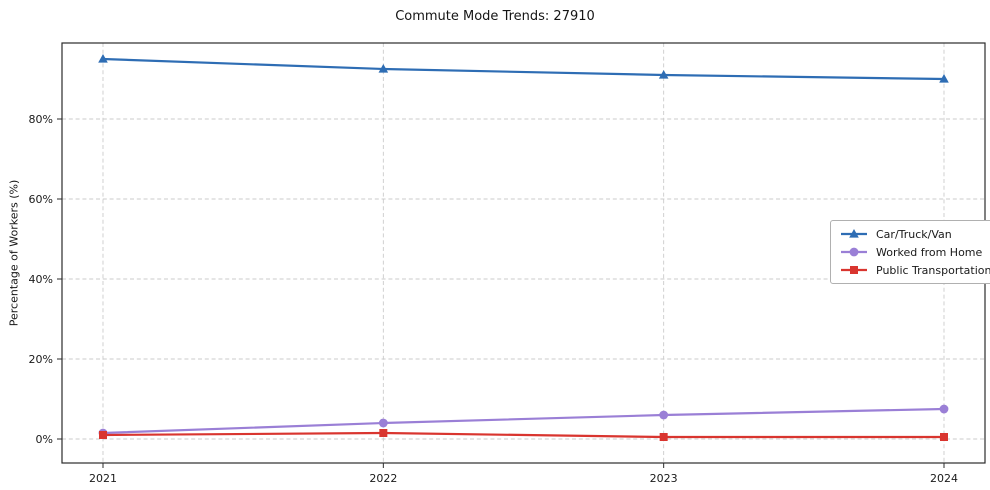  I want to click on y-tick-label: 20%, so click(41, 359).